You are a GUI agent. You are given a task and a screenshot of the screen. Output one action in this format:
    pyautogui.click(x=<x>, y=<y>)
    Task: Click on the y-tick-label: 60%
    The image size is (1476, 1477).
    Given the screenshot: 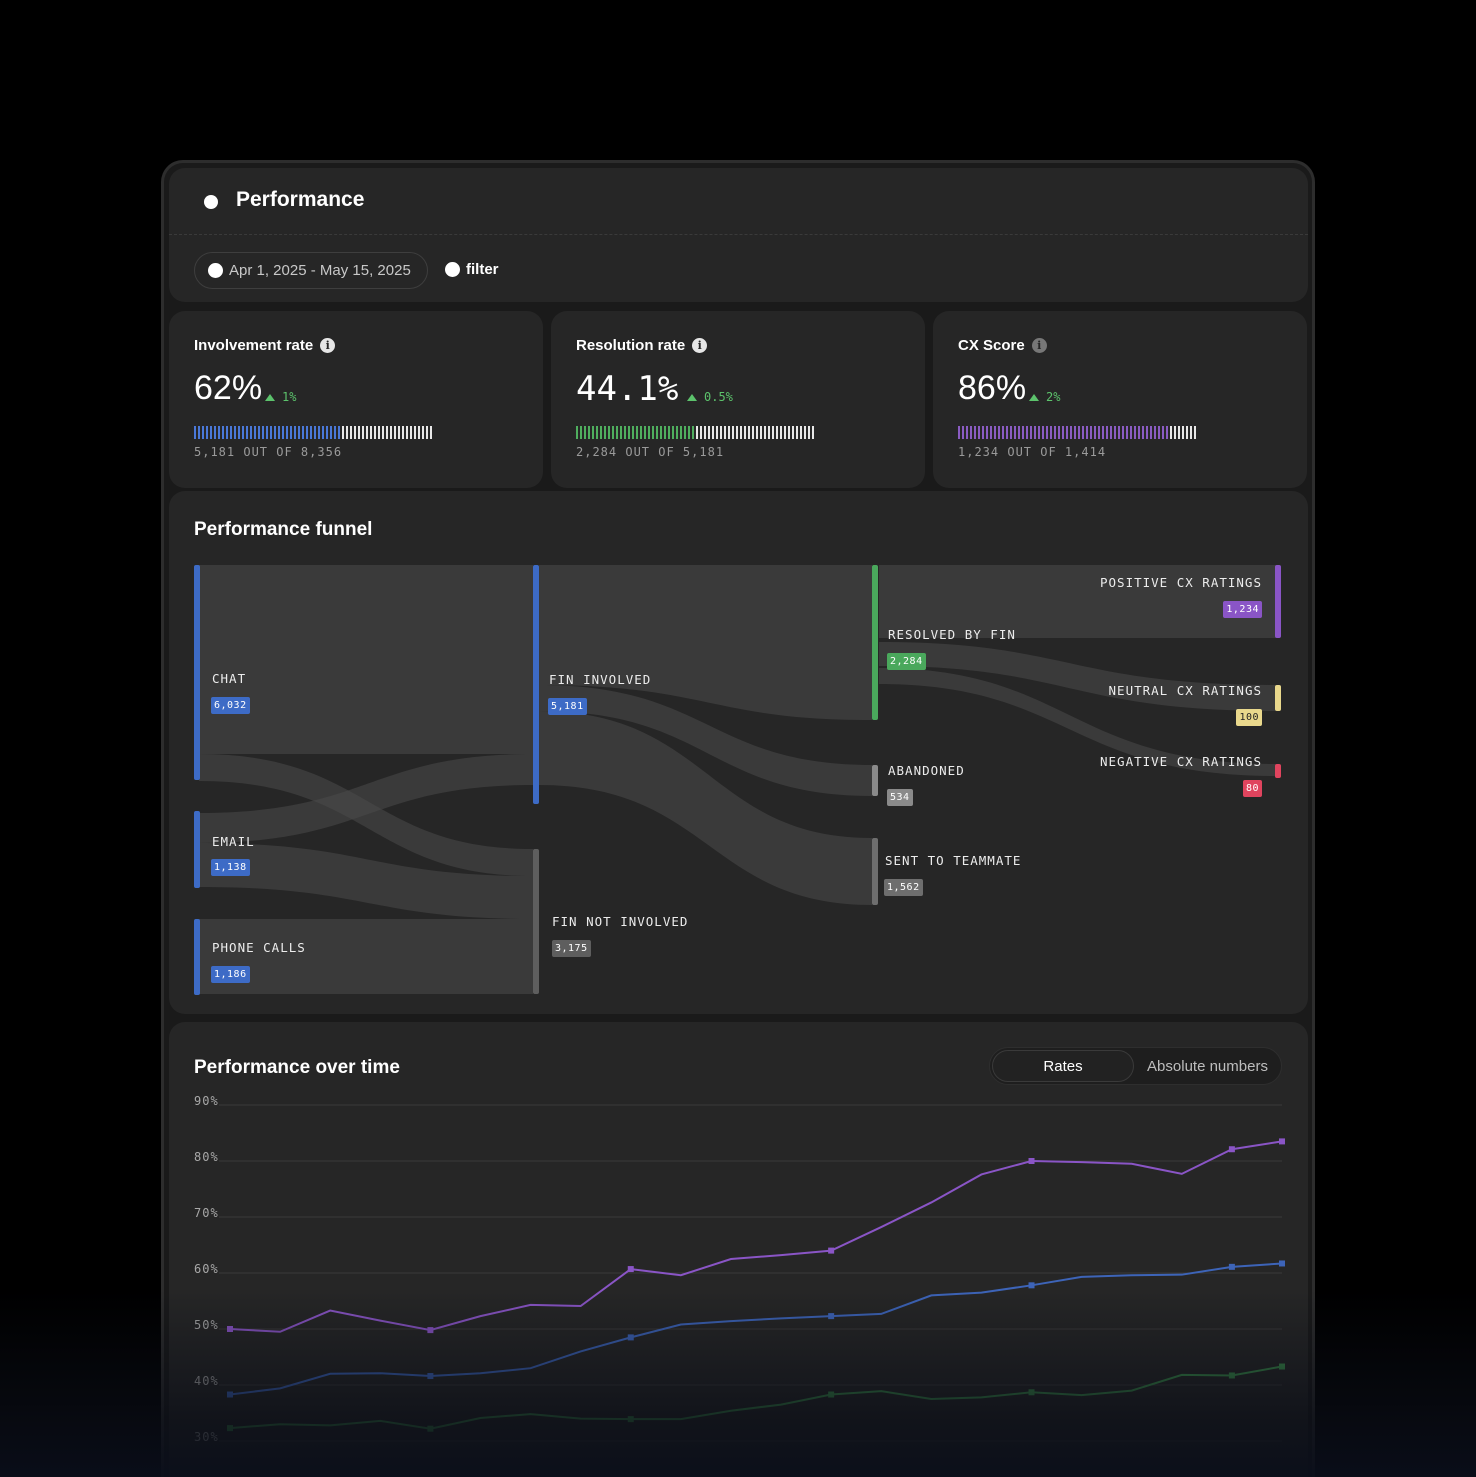 What is the action you would take?
    pyautogui.click(x=206, y=1269)
    